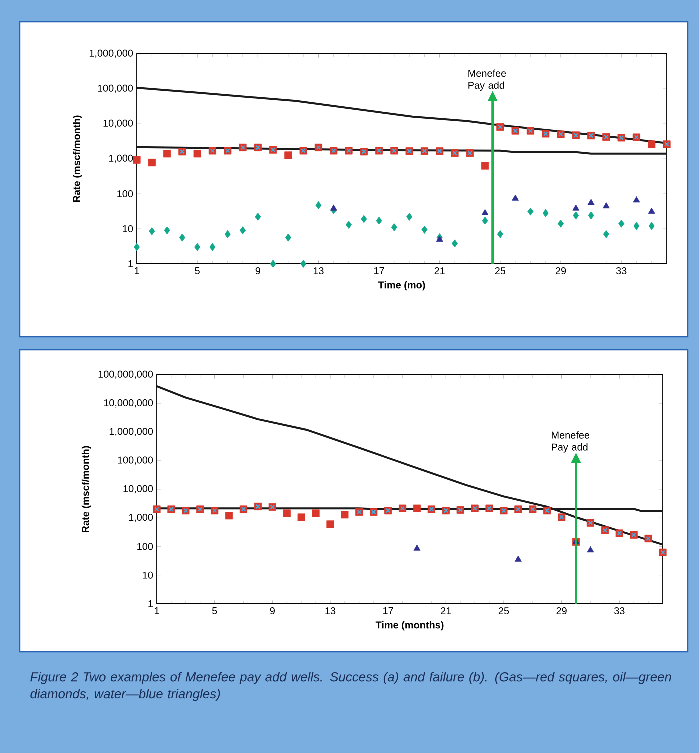 This screenshot has width=699, height=753. What do you see at coordinates (351, 687) in the screenshot?
I see `caption: Figure 2 Two examples of Menefee pay add wells. Success (a) and failure (b). (Gas—red squares, oil—green diamonds, water—blue triangles)` at bounding box center [351, 687].